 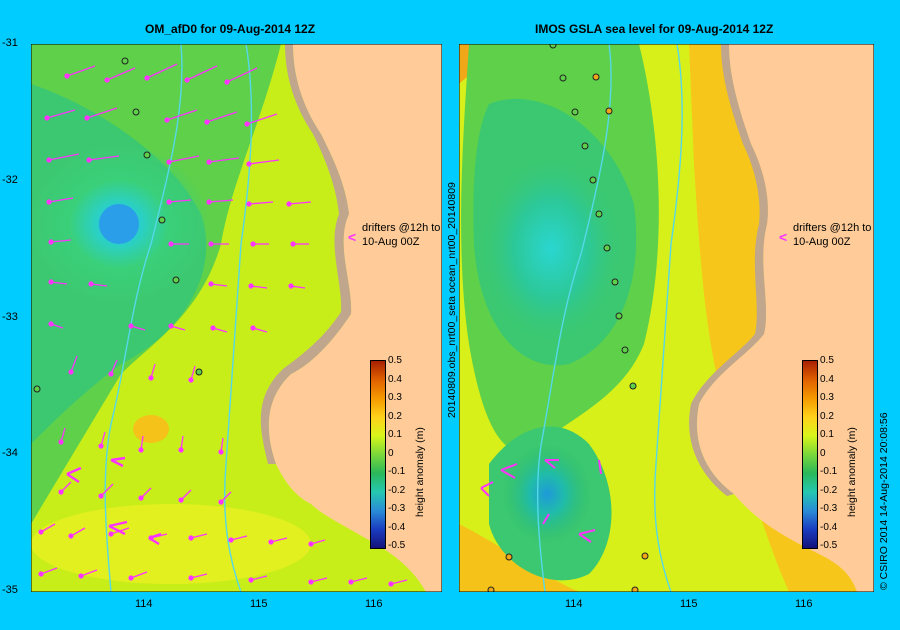 I want to click on y-tick: -31, so click(x=10, y=43).